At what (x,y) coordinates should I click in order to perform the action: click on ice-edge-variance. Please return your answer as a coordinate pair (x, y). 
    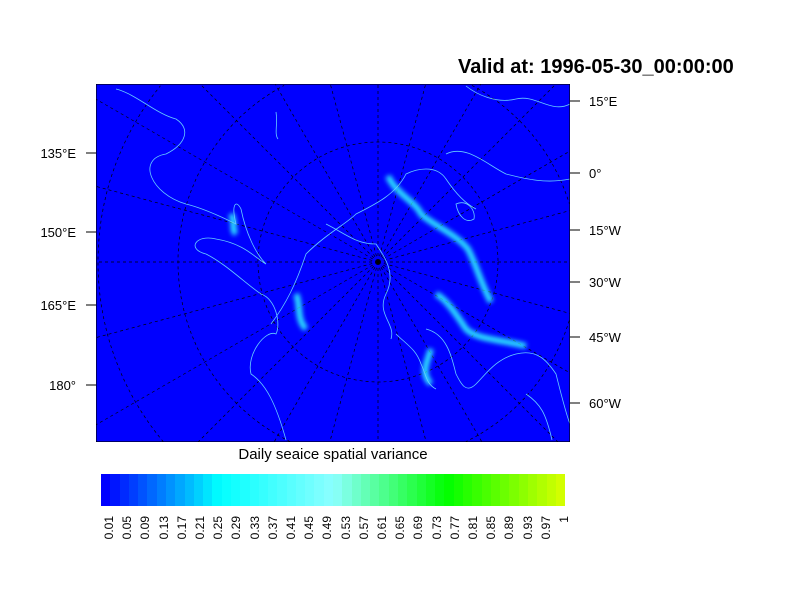
    Looking at the image, I should click on (377, 280).